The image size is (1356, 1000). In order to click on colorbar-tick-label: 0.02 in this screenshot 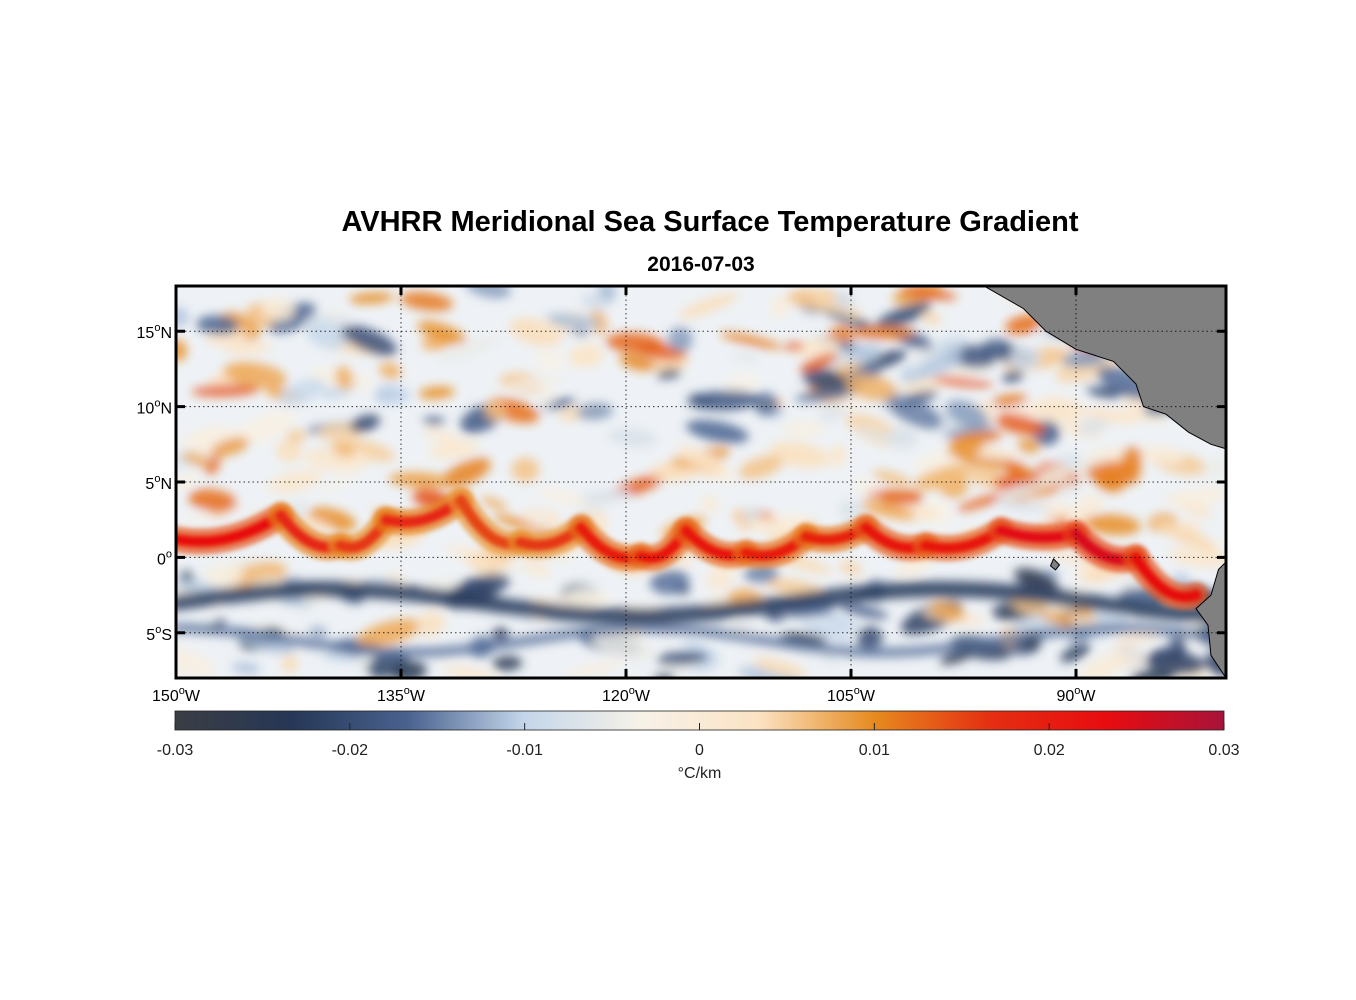, I will do `click(1049, 750)`.